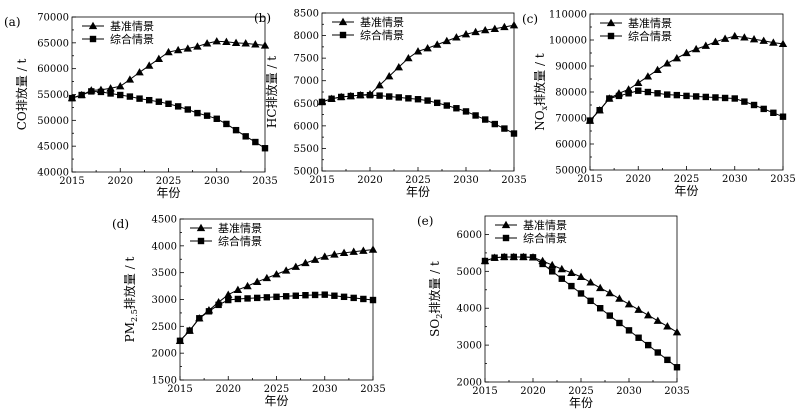  Describe the element at coordinates (469, 346) in the screenshot. I see `y-tick-label: 3000` at that location.